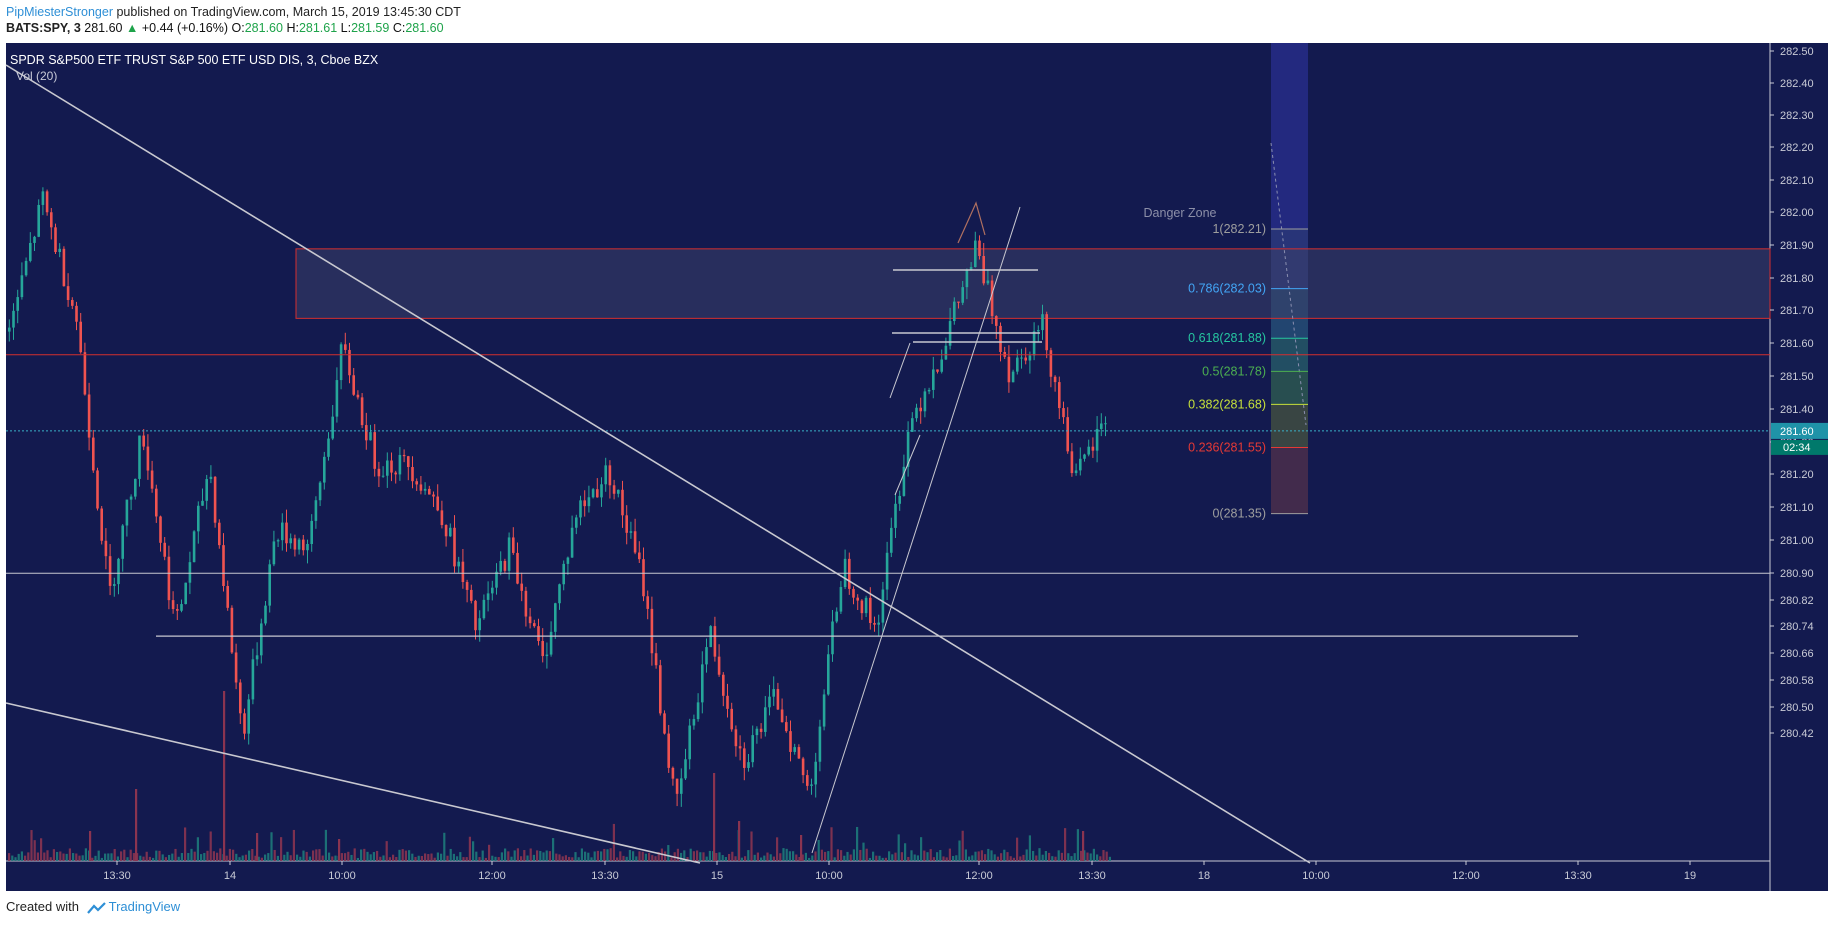  Describe the element at coordinates (717, 876) in the screenshot. I see `time-tick-label: 15` at that location.